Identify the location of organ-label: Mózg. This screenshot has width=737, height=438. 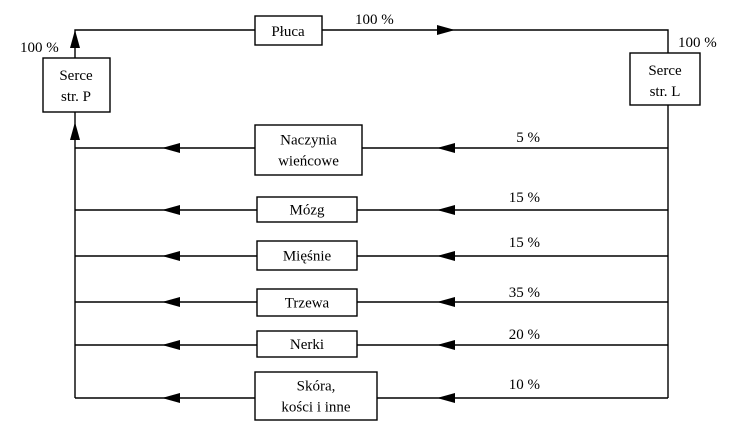
(307, 211).